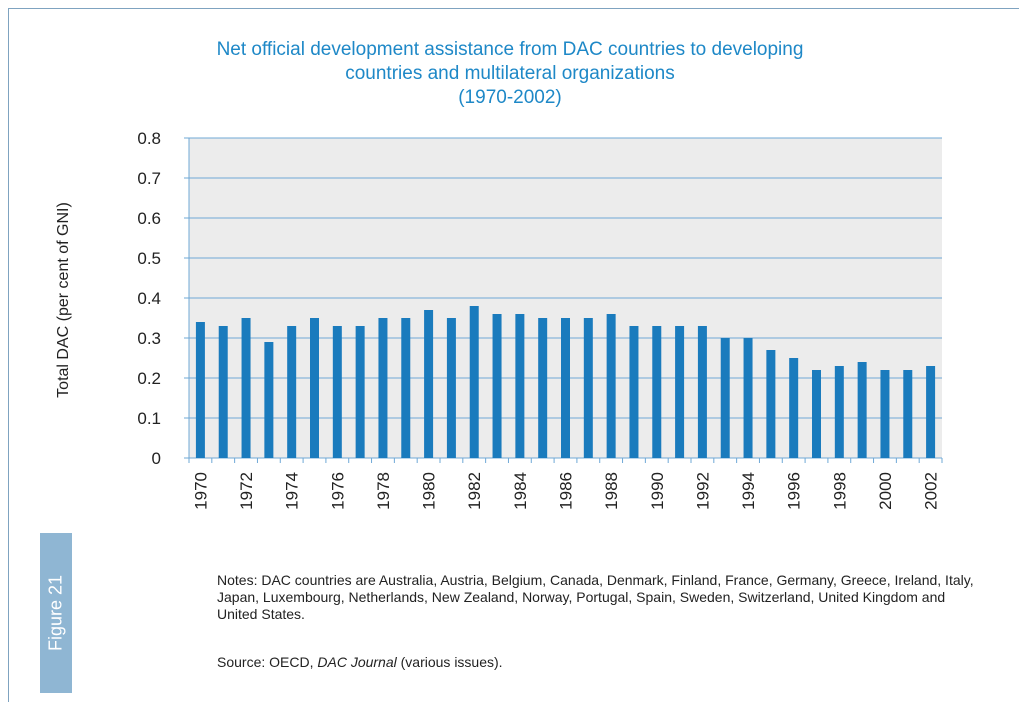 The height and width of the screenshot is (702, 1019). Describe the element at coordinates (611, 491) in the screenshot. I see `x-tick-label: 1988` at that location.